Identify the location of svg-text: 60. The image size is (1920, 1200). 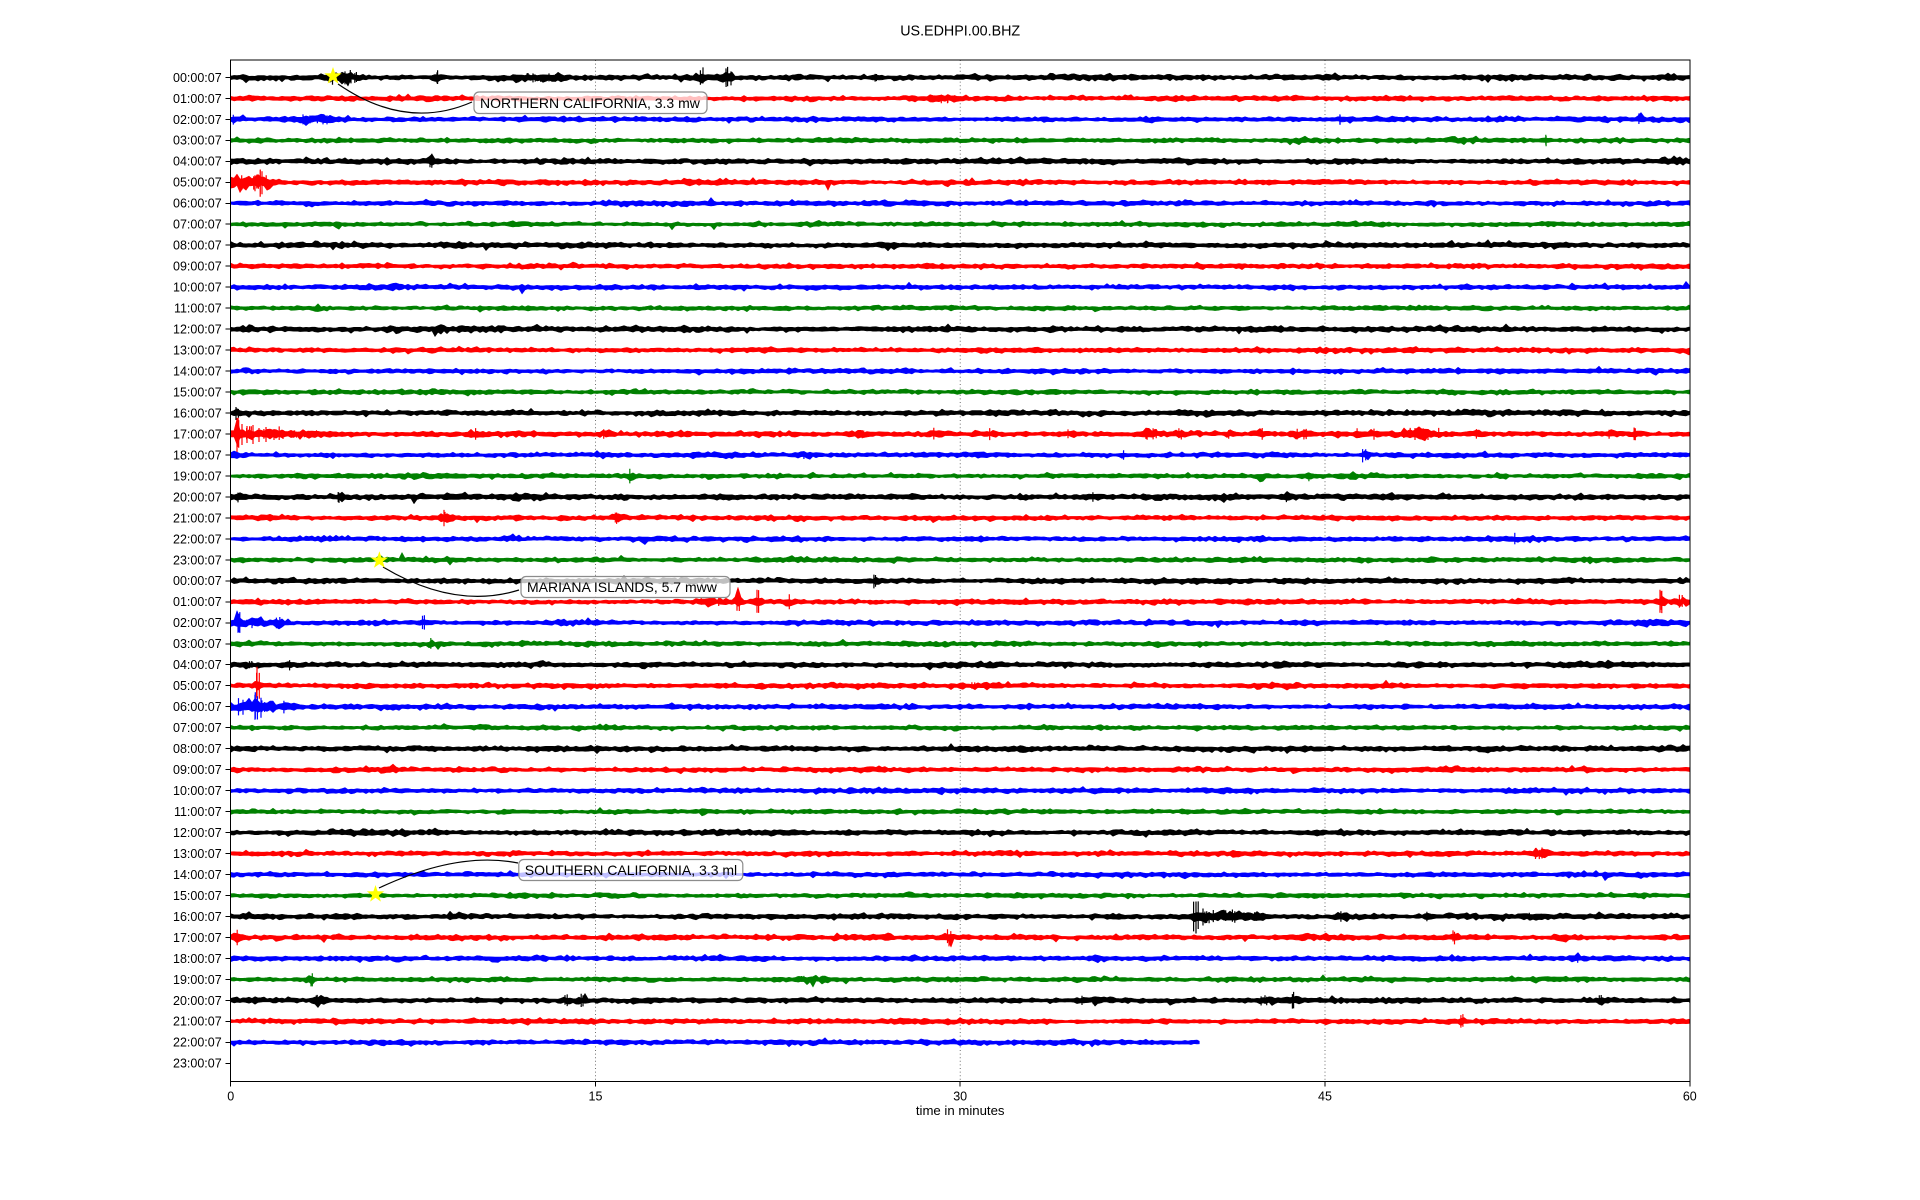
(1690, 1097).